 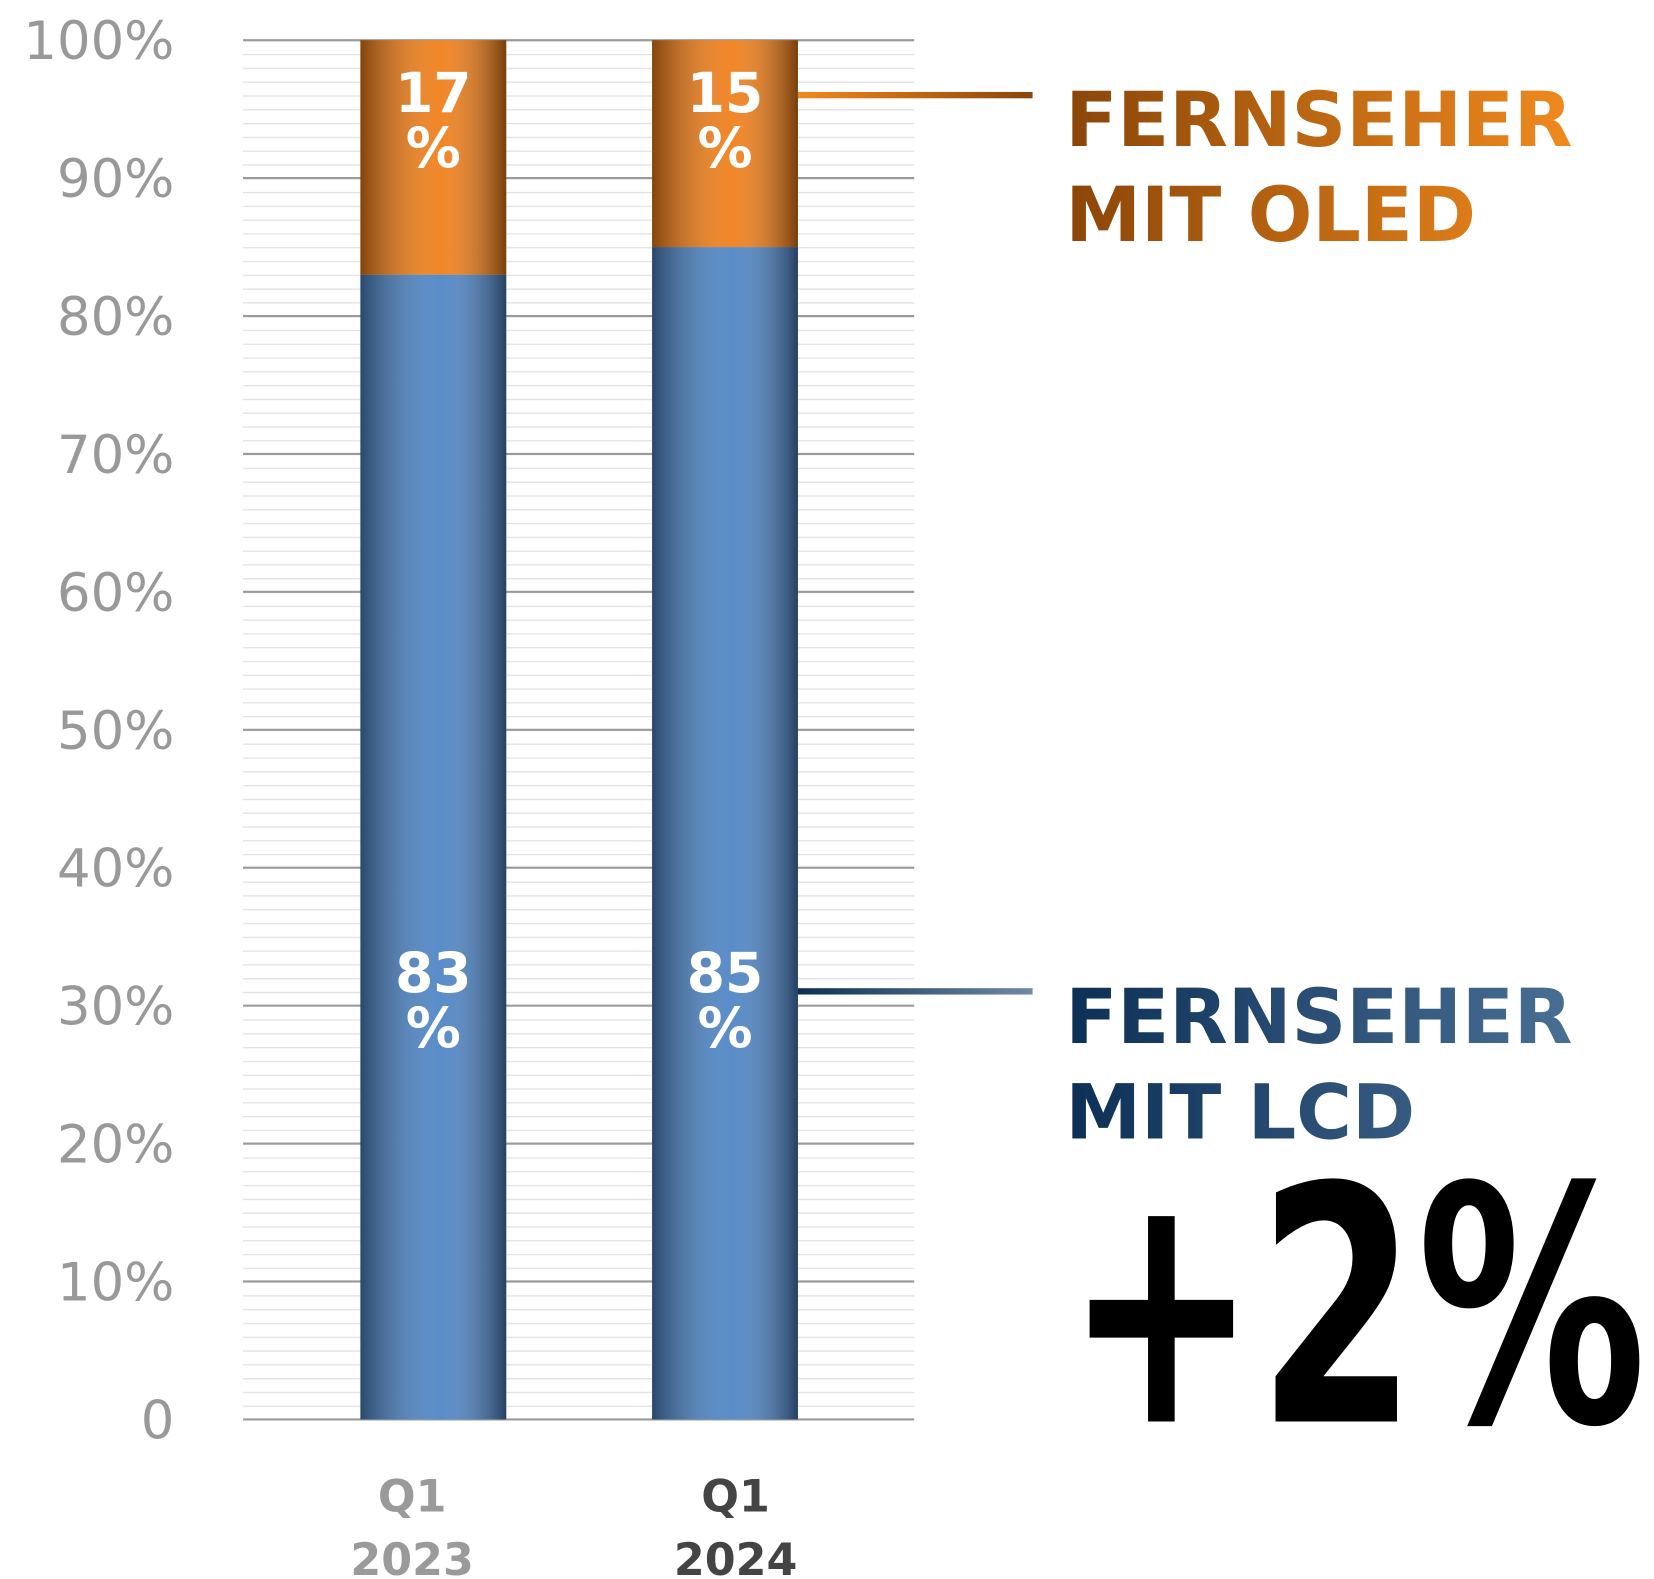 I want to click on value-label: 15%, so click(x=725, y=120).